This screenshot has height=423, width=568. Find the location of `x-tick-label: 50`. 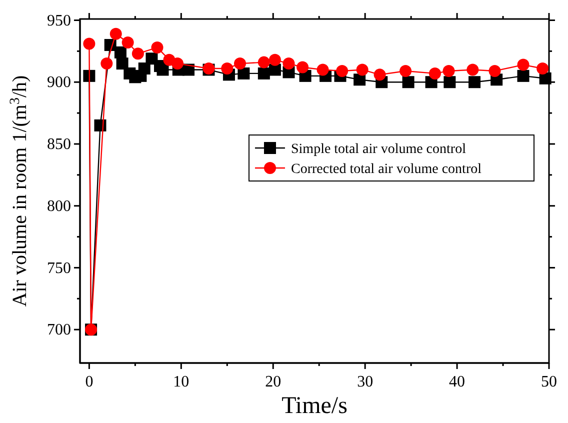

x-tick-label: 50 is located at coordinates (549, 381).